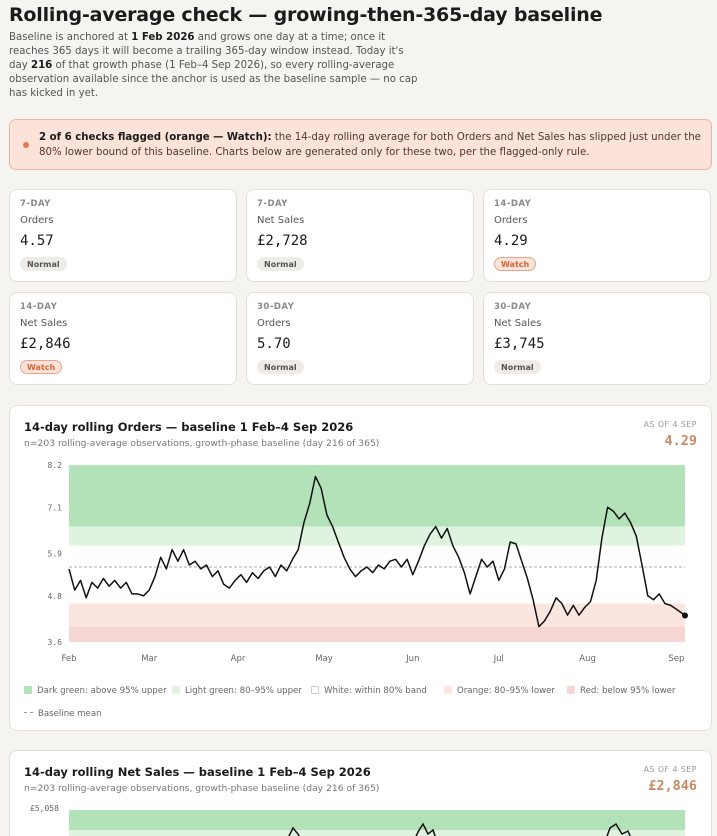  Describe the element at coordinates (498, 659) in the screenshot. I see `x-tick-label: Jul` at that location.